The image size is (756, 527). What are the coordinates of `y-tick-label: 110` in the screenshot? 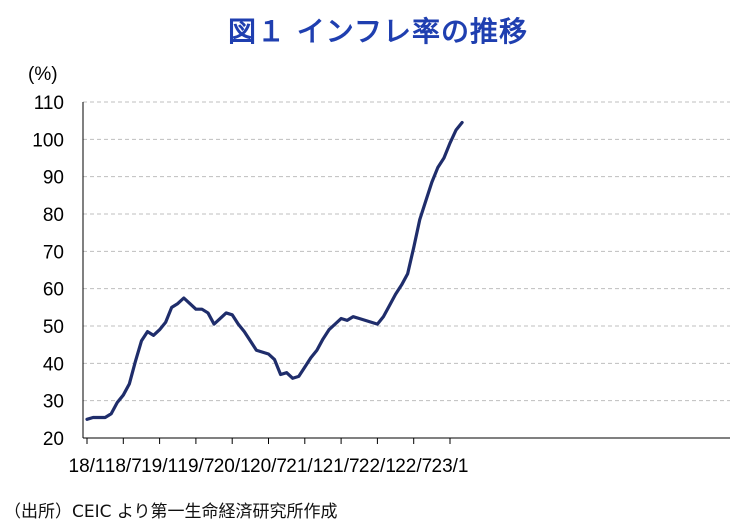 It's located at (49, 103).